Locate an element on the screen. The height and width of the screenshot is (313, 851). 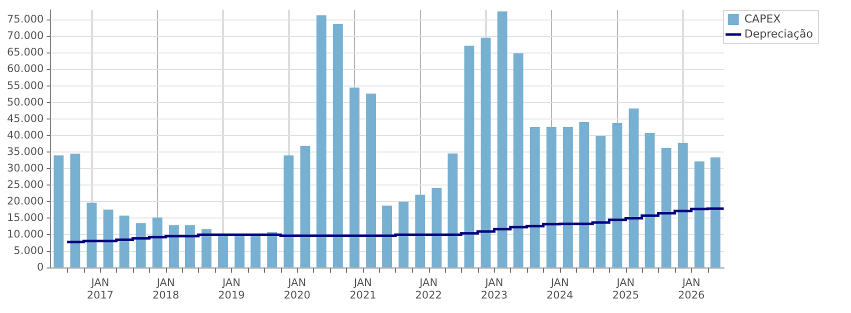
x-tick-label: JAN 2022 is located at coordinates (428, 289).